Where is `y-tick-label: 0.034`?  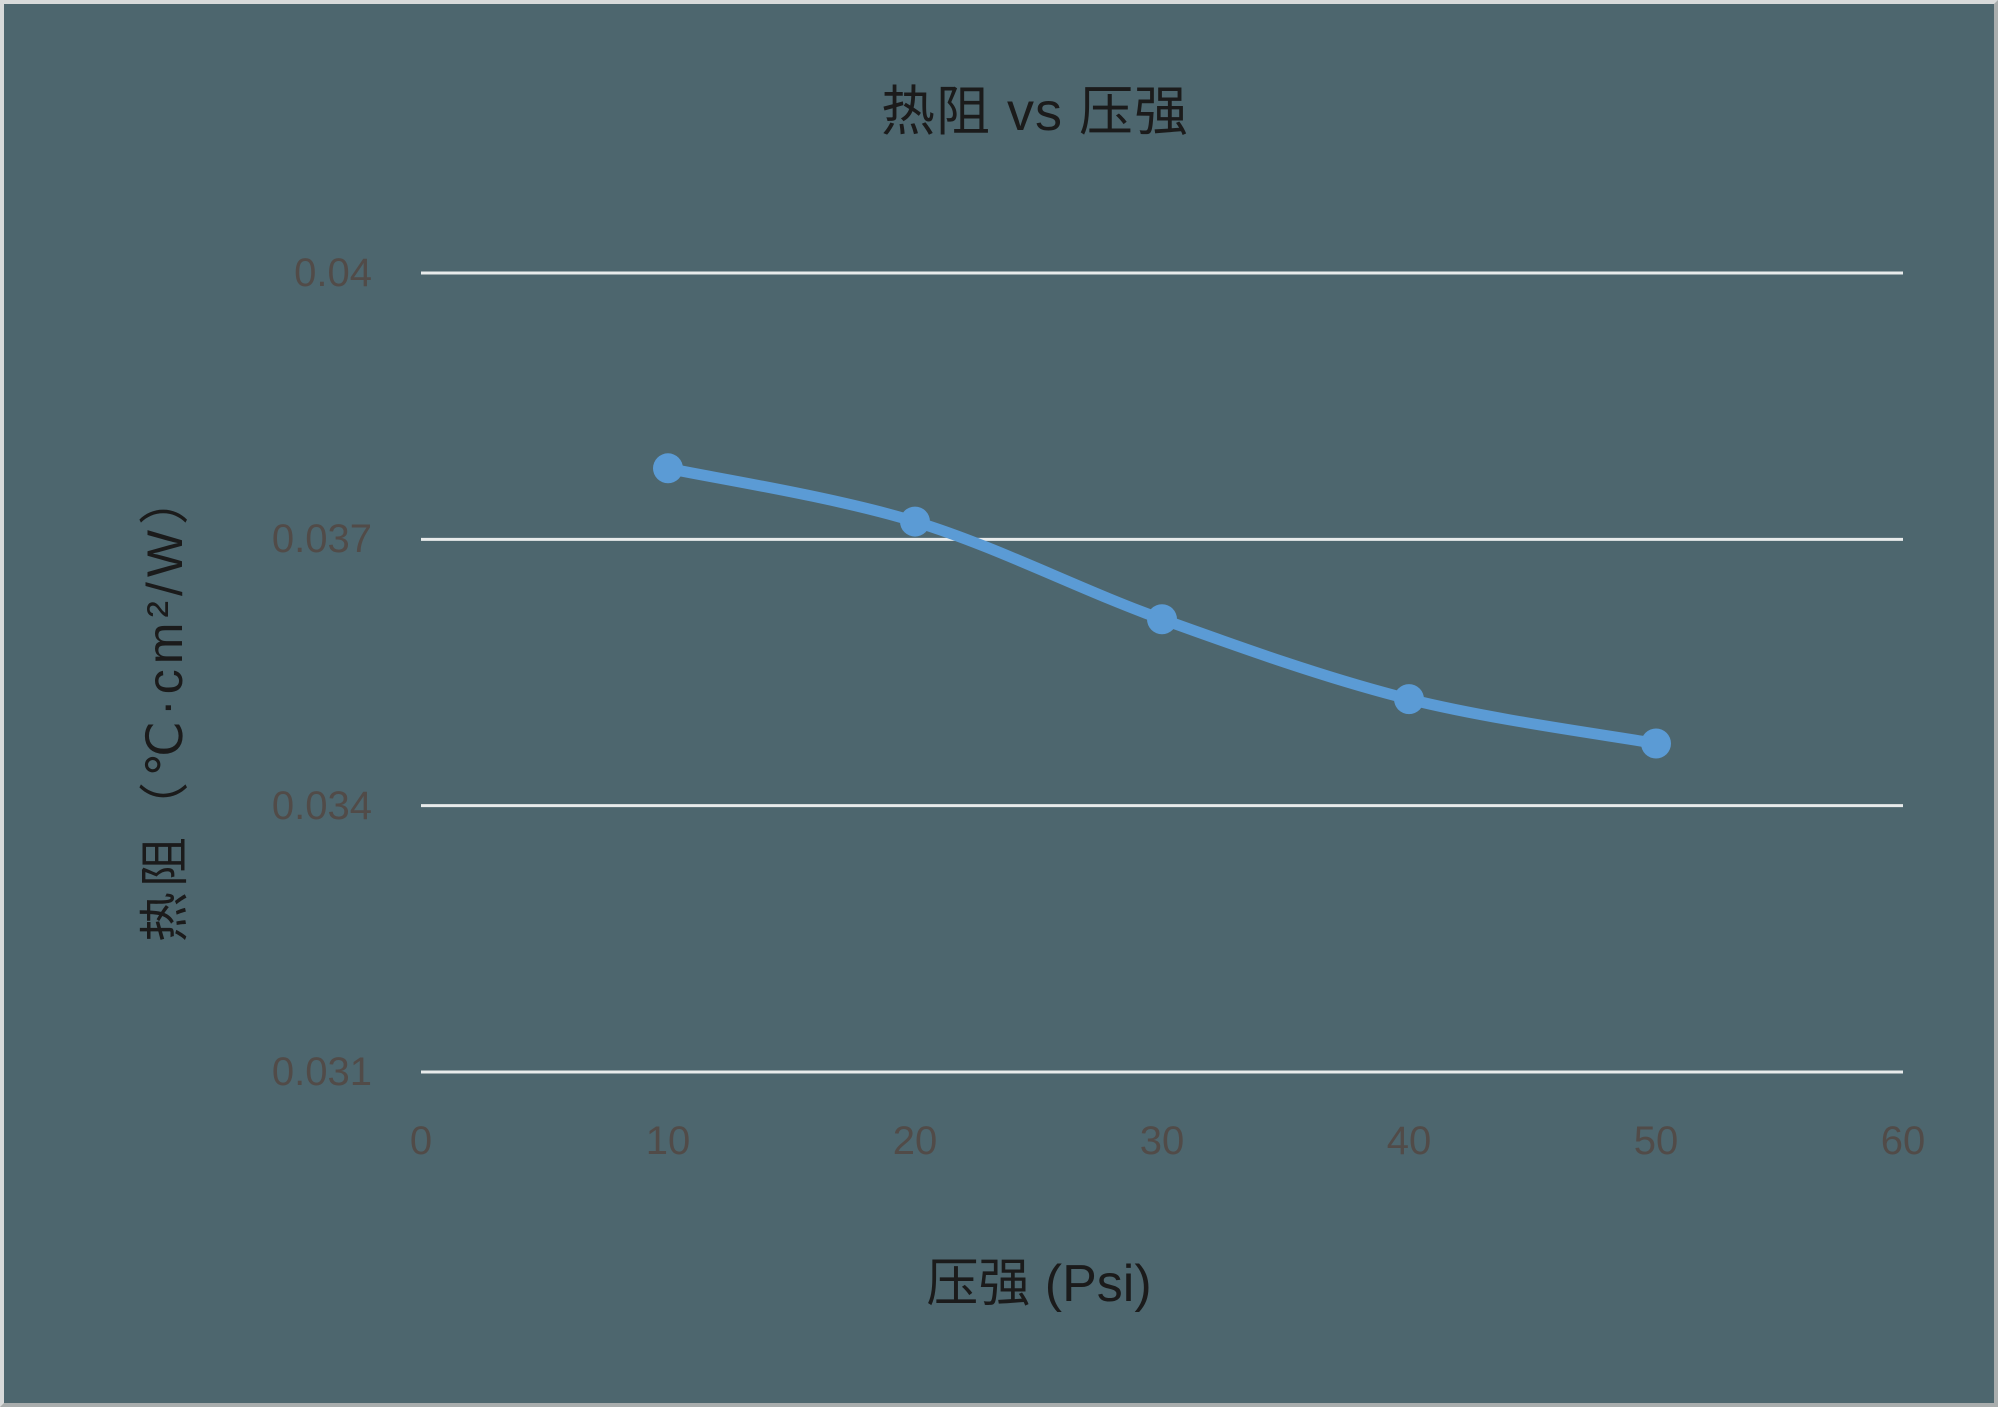
y-tick-label: 0.034 is located at coordinates (321, 805).